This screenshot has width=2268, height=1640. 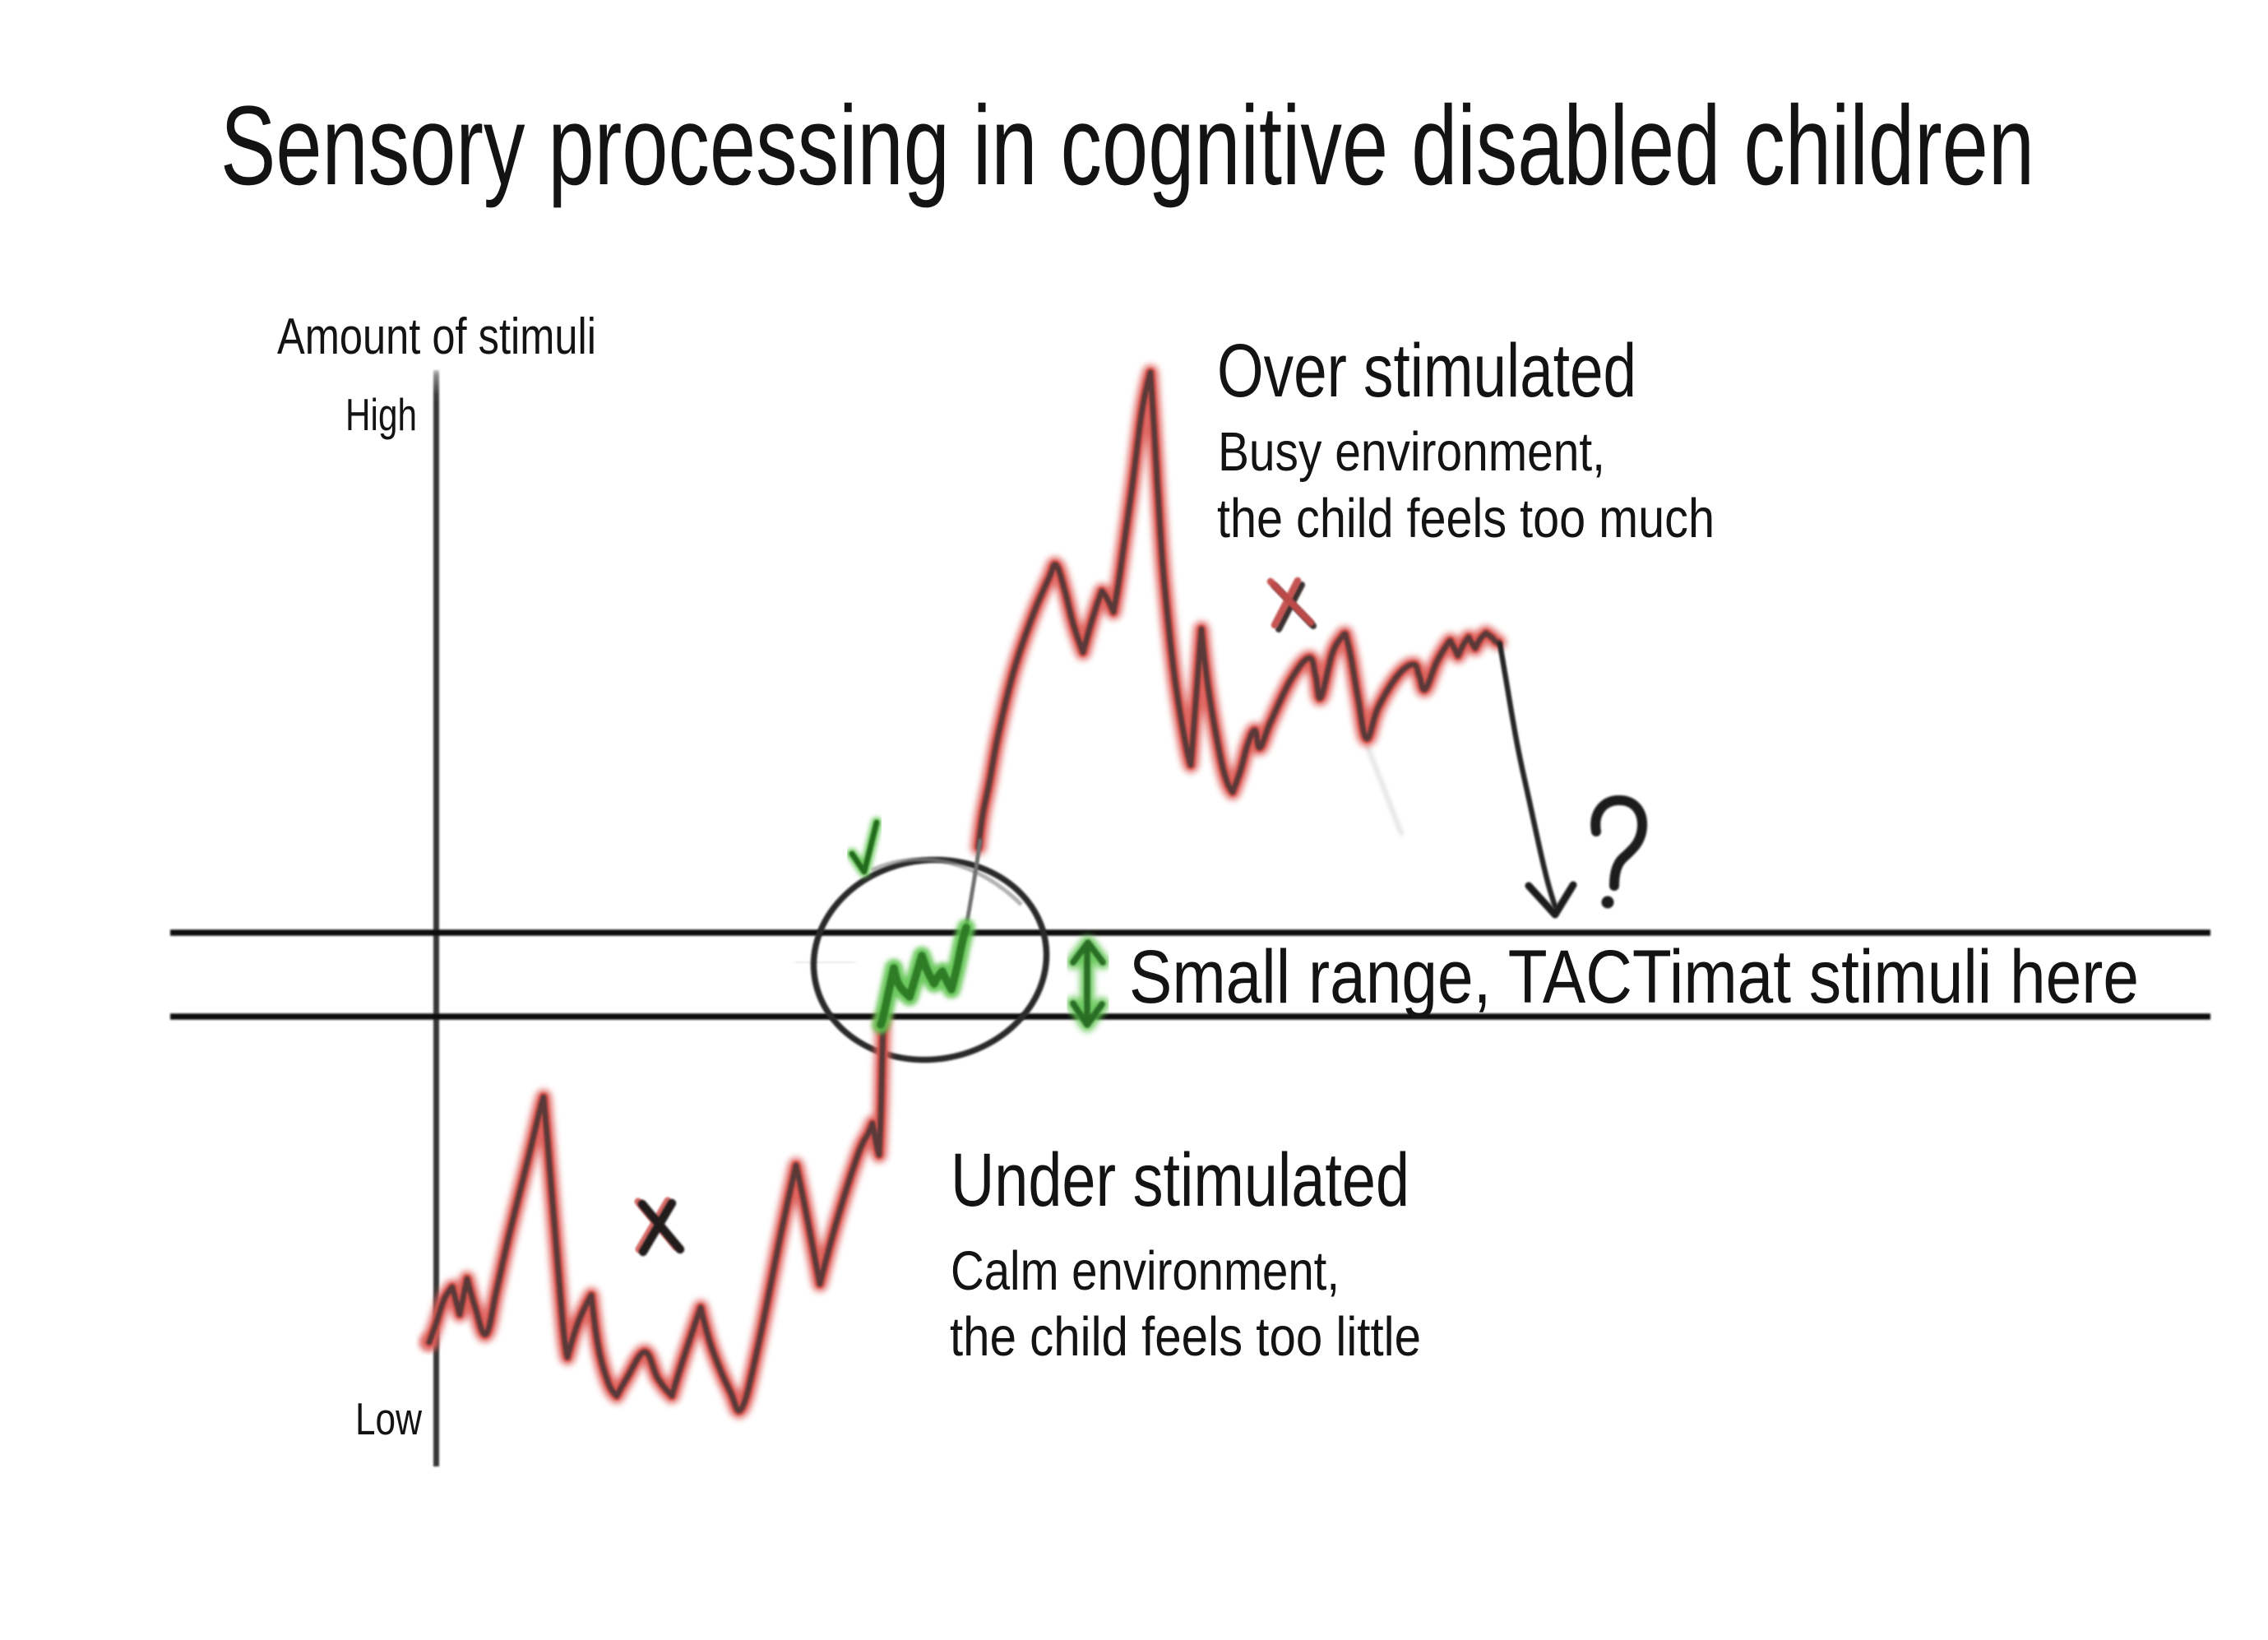 I want to click on svg-text: Amount of stimuli, so click(x=436, y=336).